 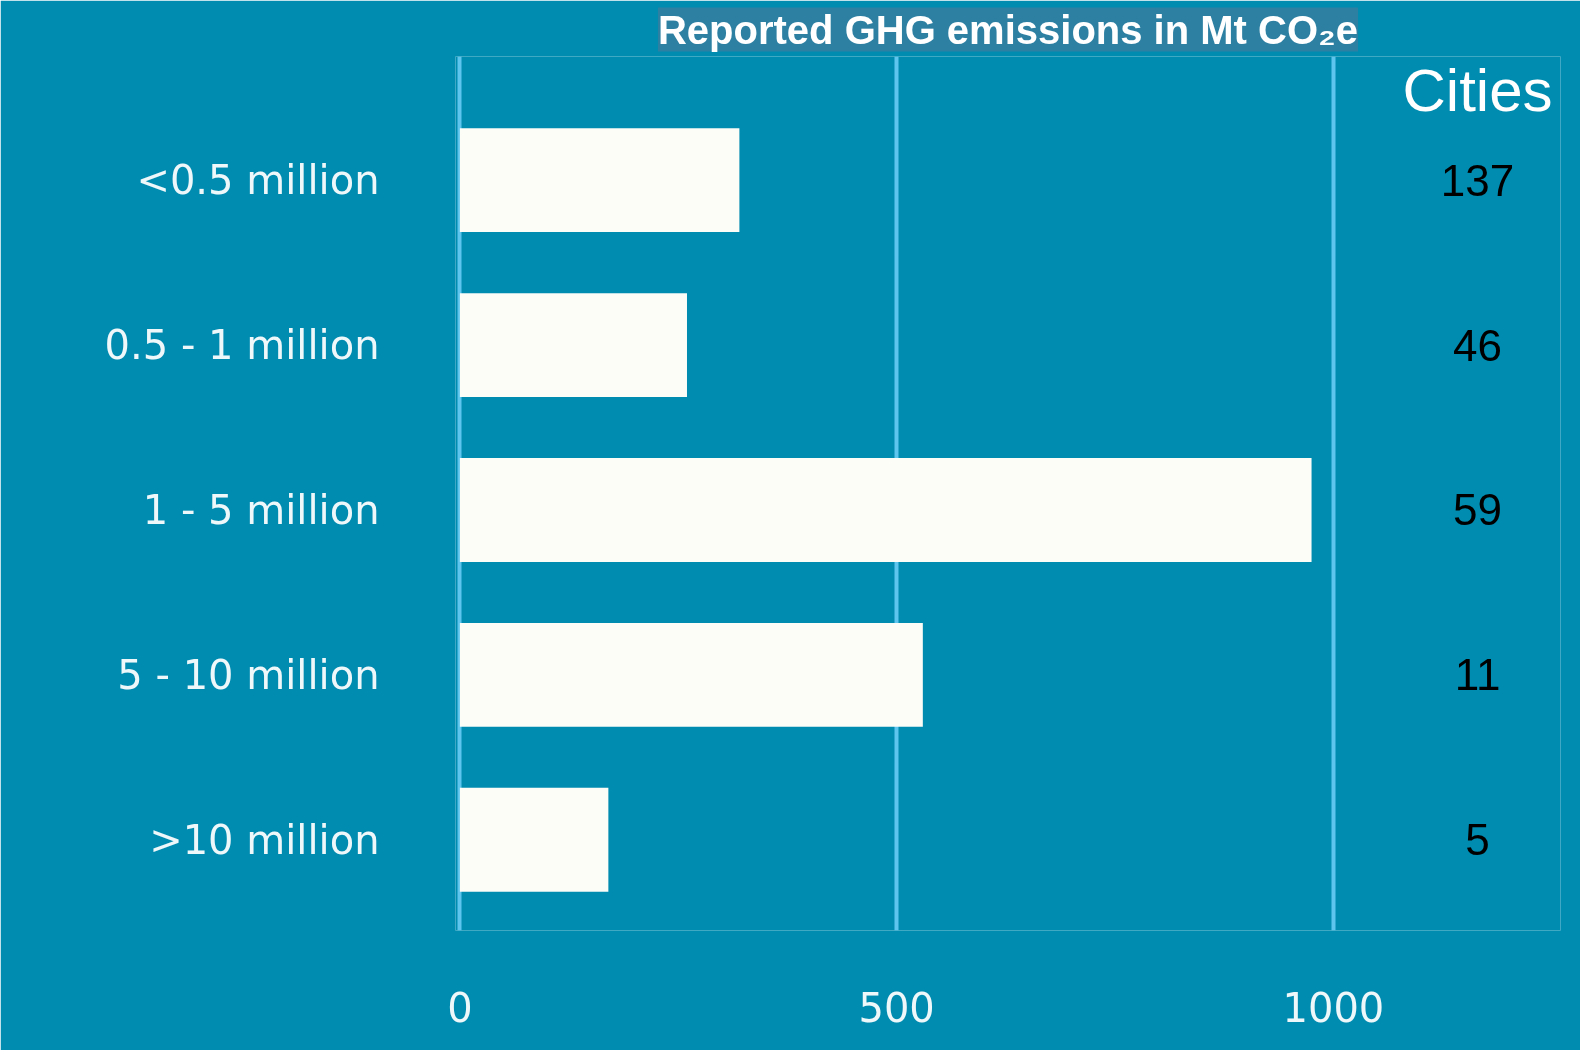 What do you see at coordinates (1477, 90) in the screenshot?
I see `annotation: Cities` at bounding box center [1477, 90].